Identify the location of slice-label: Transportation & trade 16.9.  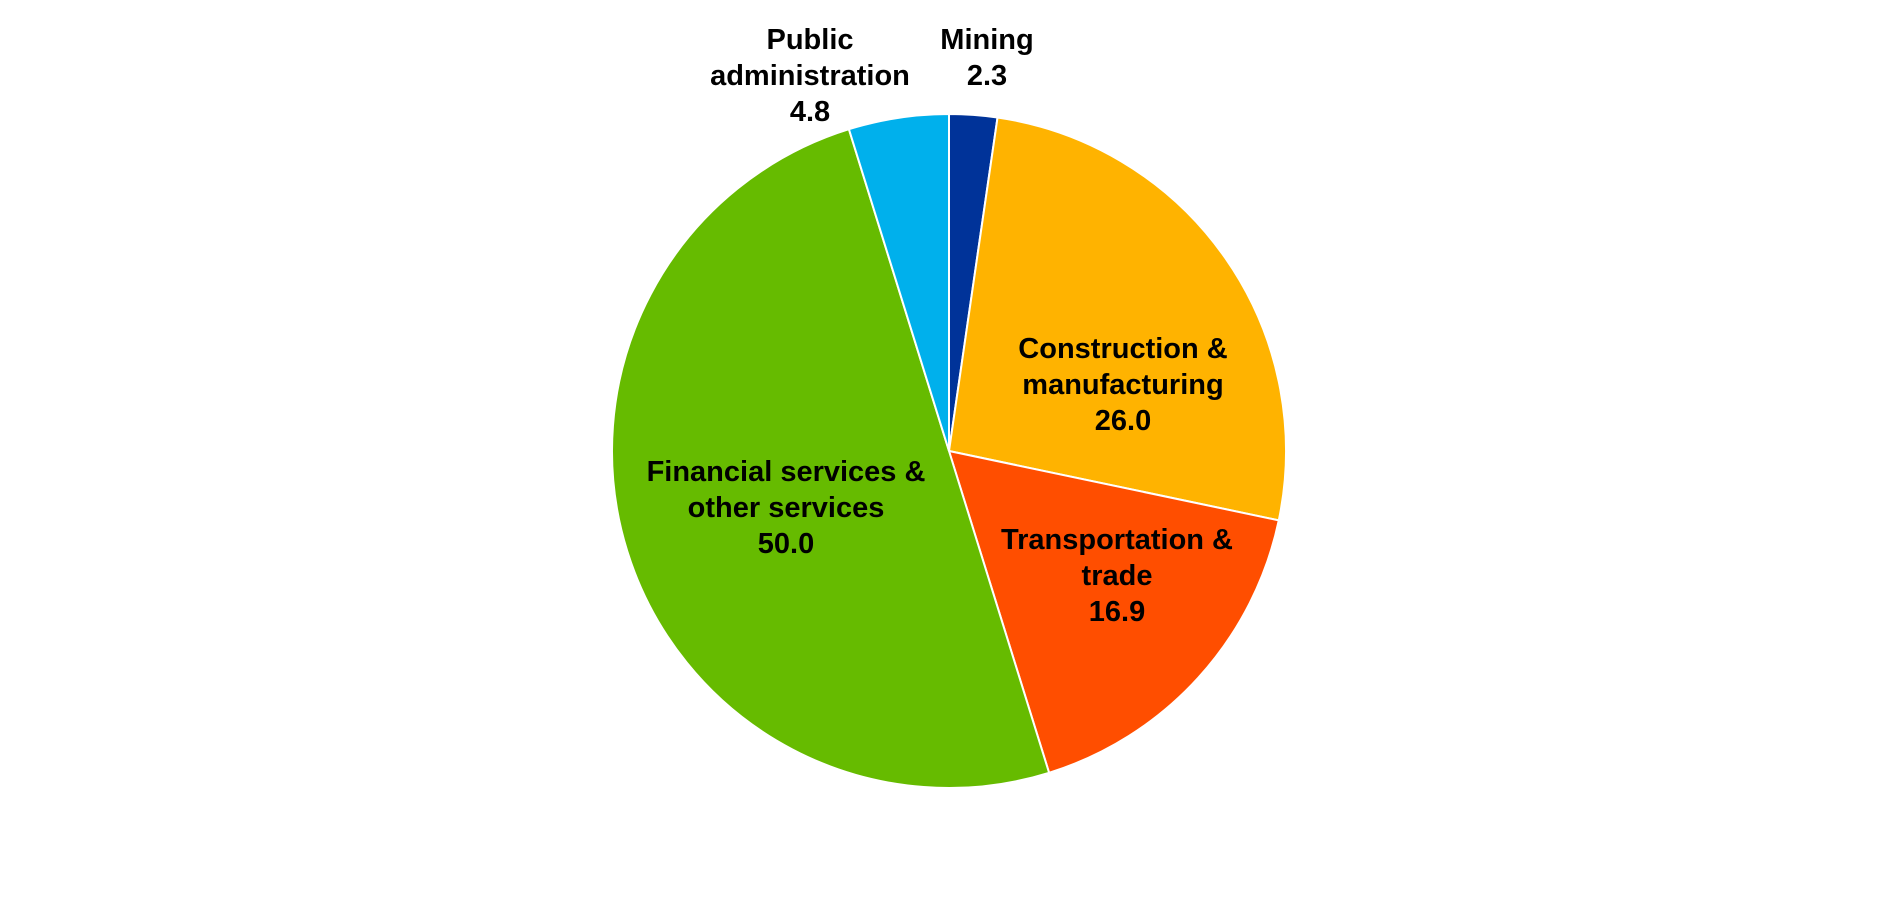
(1117, 576).